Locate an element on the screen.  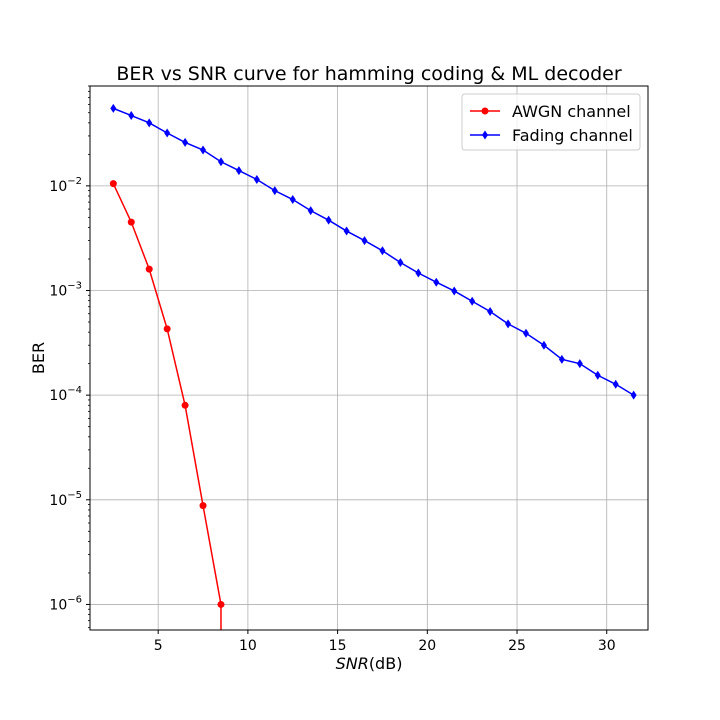
x-tick-label: 15 is located at coordinates (338, 646).